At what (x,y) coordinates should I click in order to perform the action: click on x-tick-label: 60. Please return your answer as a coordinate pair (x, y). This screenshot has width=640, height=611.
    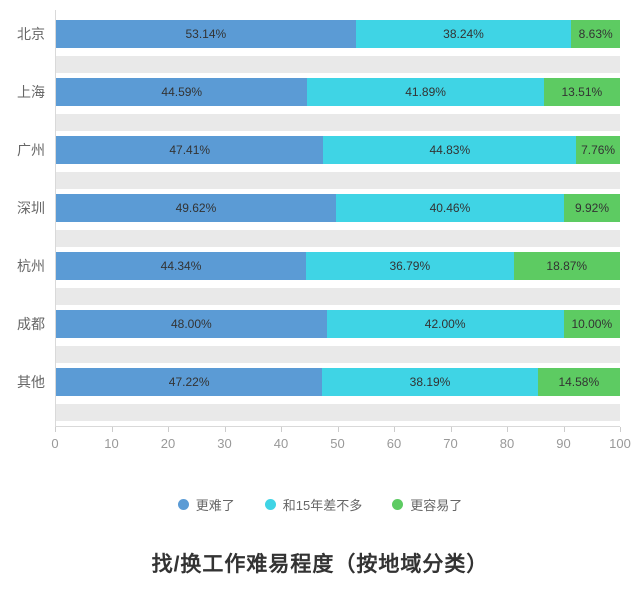
    Looking at the image, I should click on (394, 443).